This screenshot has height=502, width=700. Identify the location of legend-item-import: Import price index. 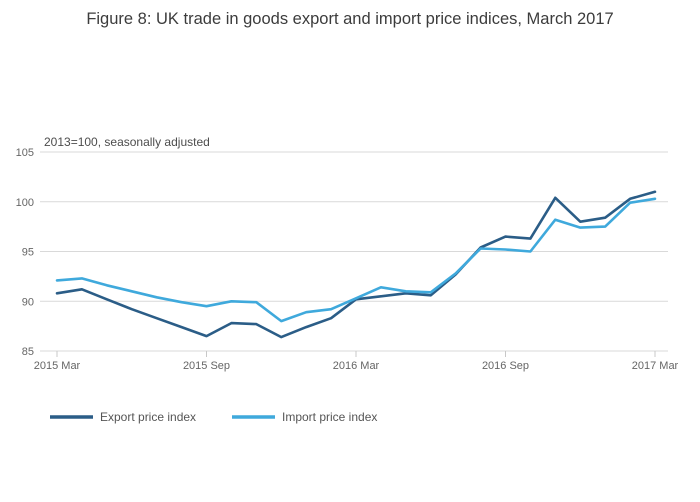
(304, 417).